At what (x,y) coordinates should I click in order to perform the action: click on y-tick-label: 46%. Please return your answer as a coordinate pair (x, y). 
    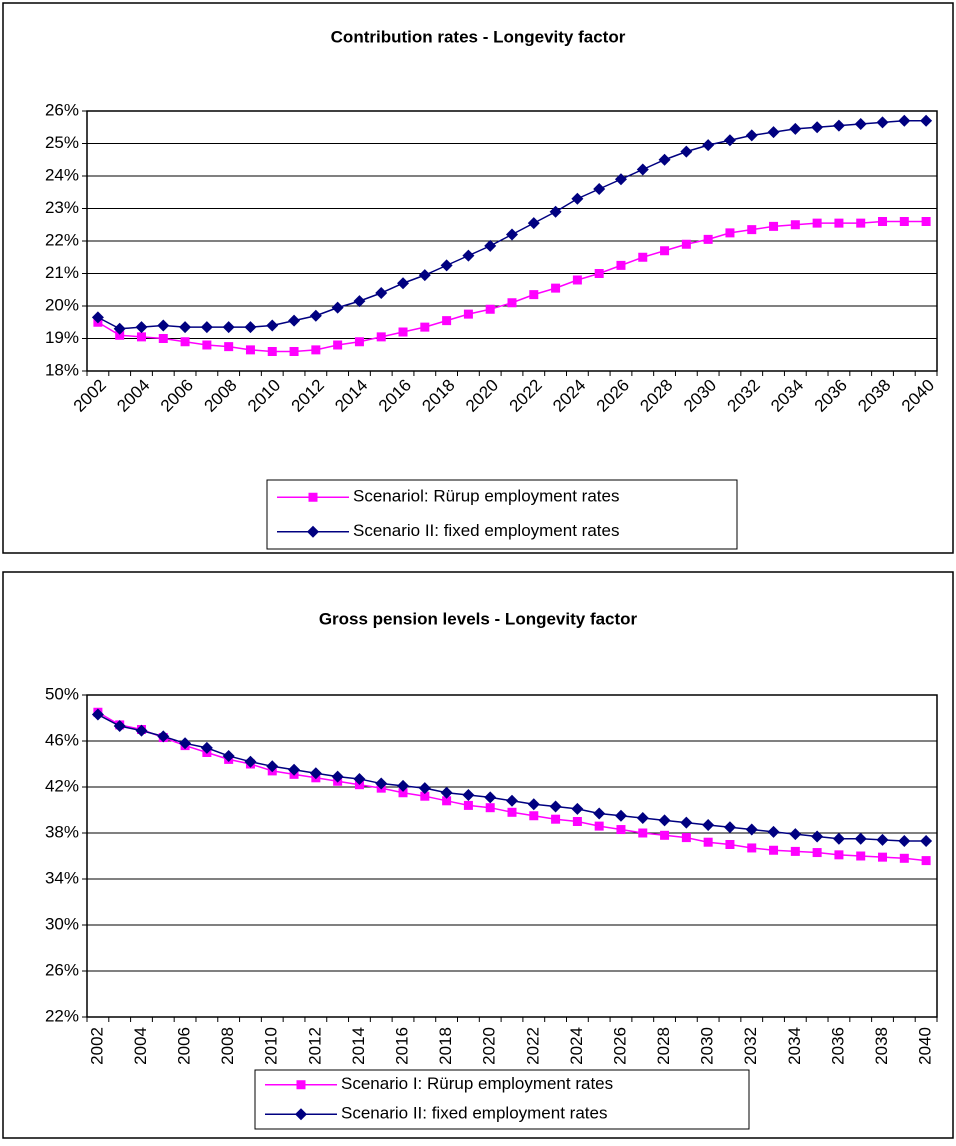
    Looking at the image, I should click on (62, 739).